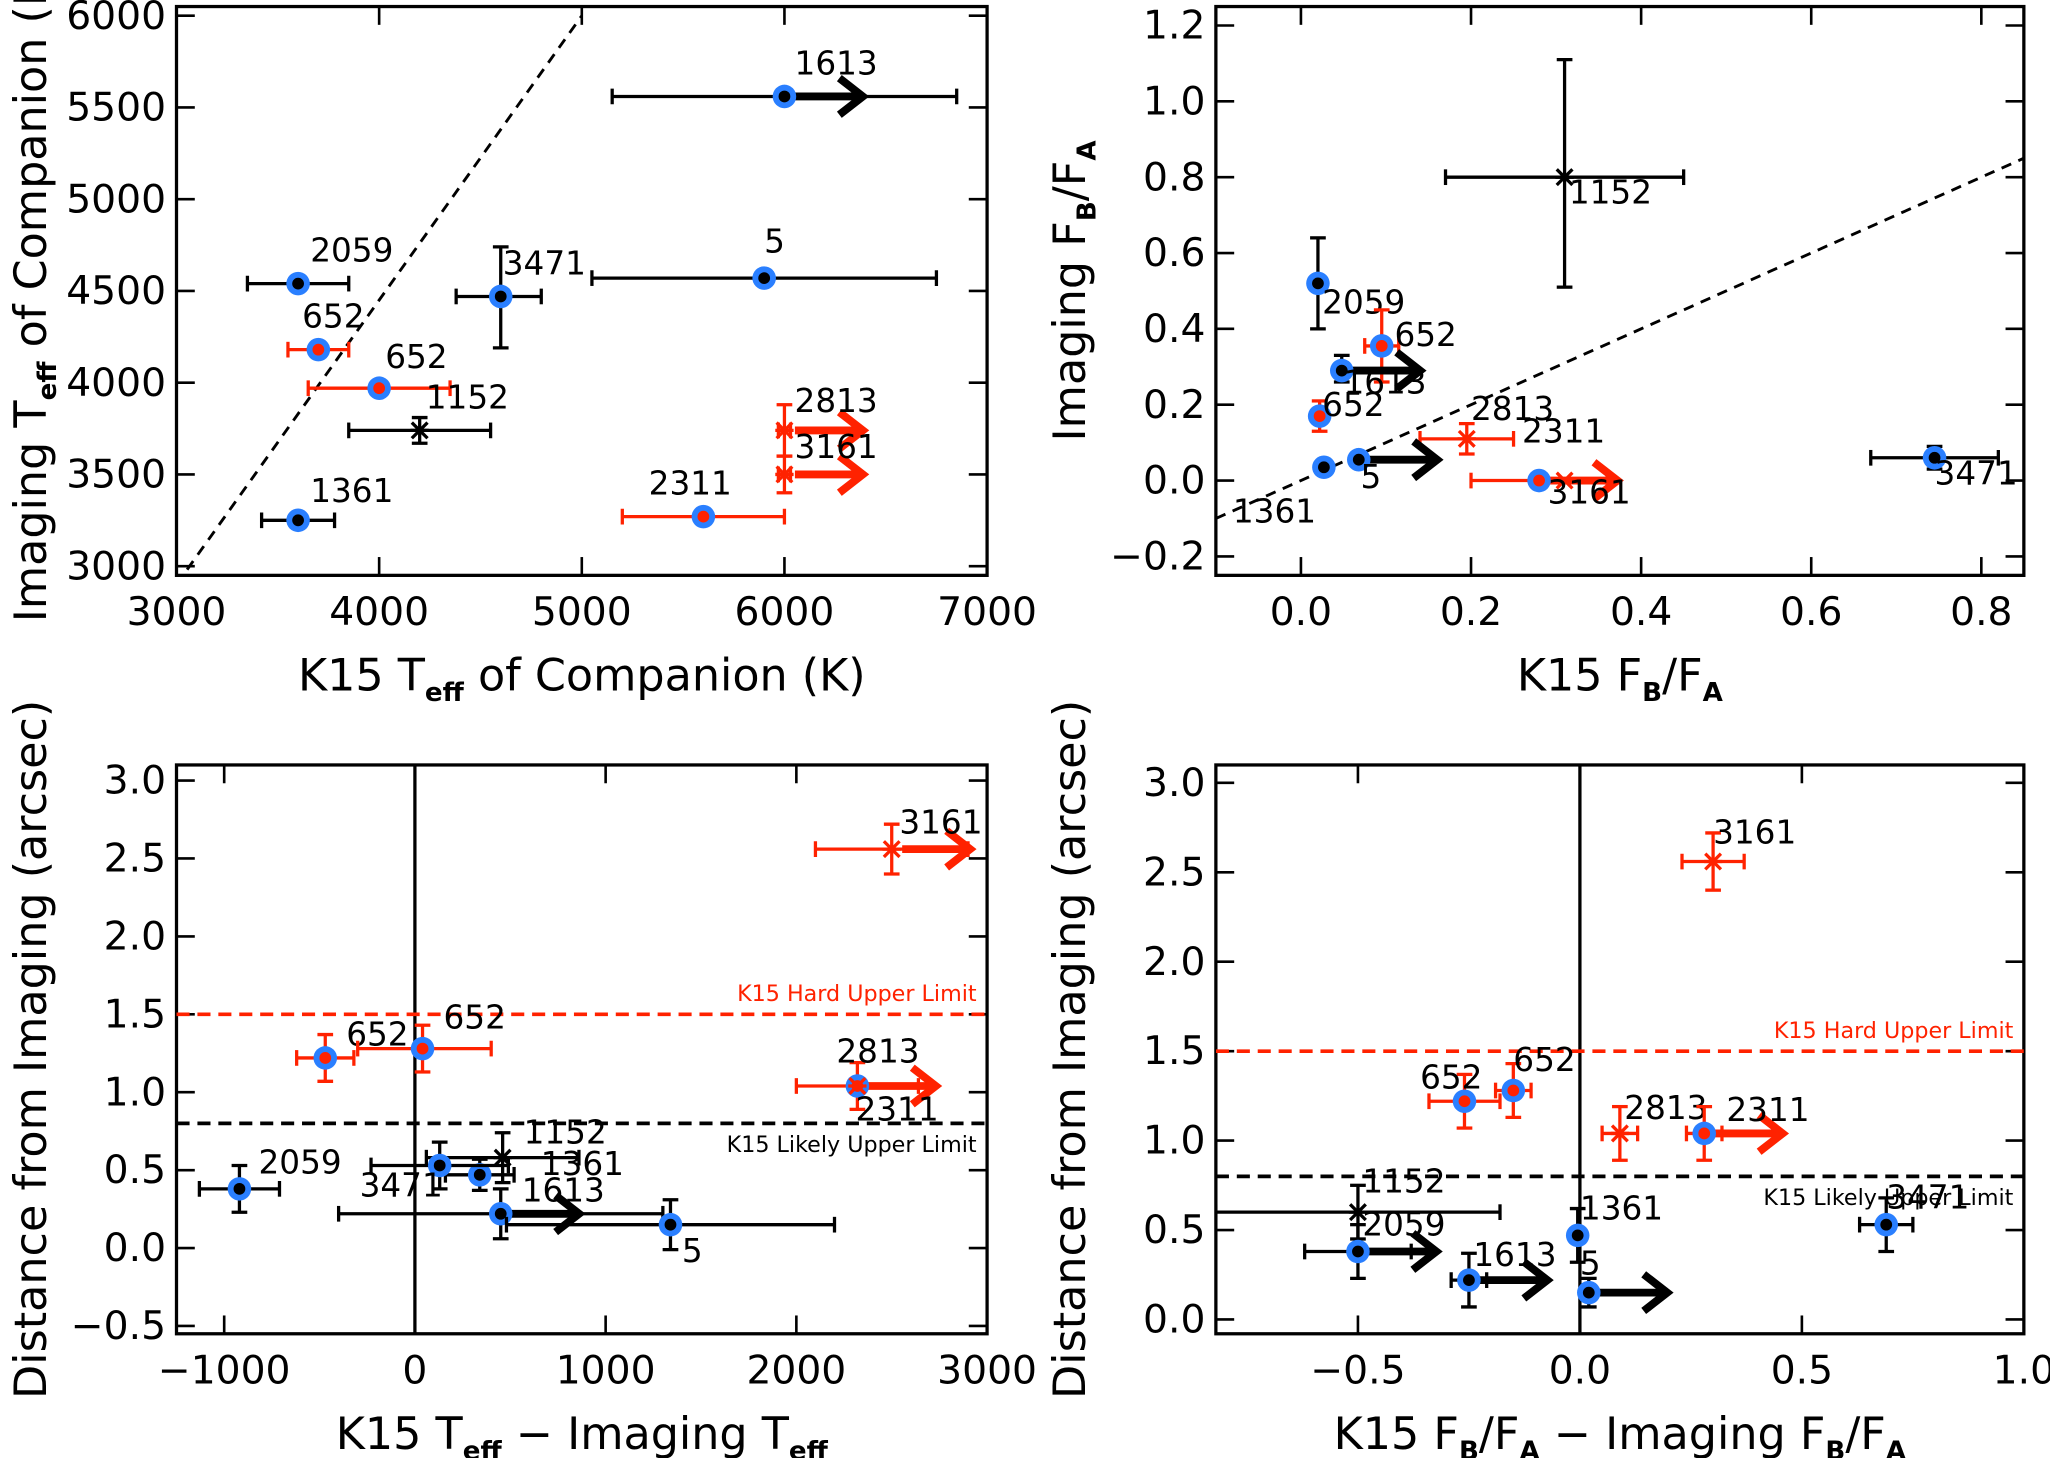 The image size is (2050, 1458). I want to click on x-axis-title-part-1: eff, so click(483, 1447).